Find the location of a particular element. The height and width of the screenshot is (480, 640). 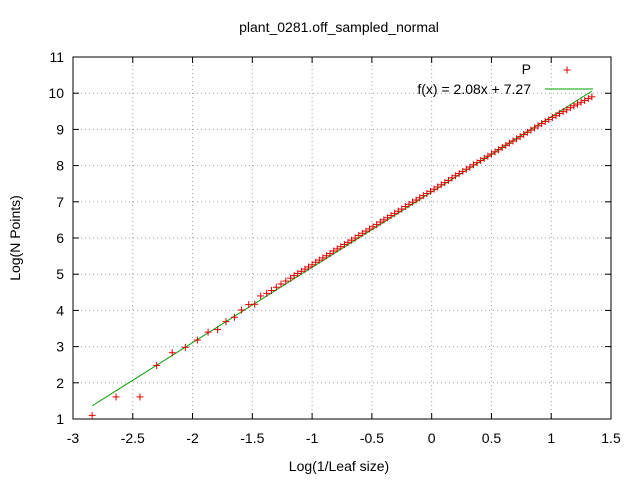

x-tick-label: 0 is located at coordinates (432, 438).